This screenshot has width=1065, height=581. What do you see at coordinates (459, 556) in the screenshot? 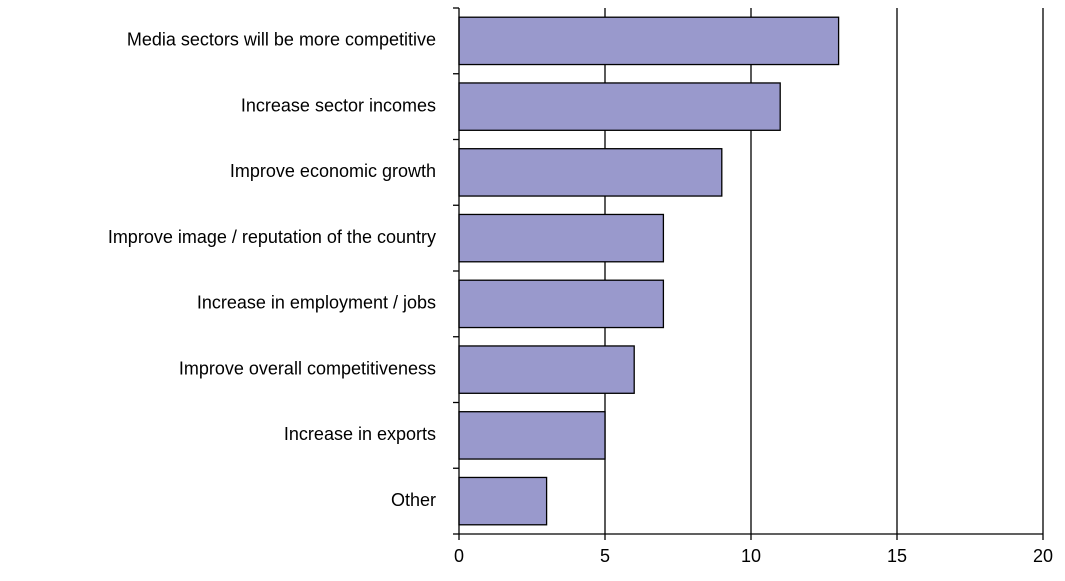
I see `x-tick-label-0: 0` at bounding box center [459, 556].